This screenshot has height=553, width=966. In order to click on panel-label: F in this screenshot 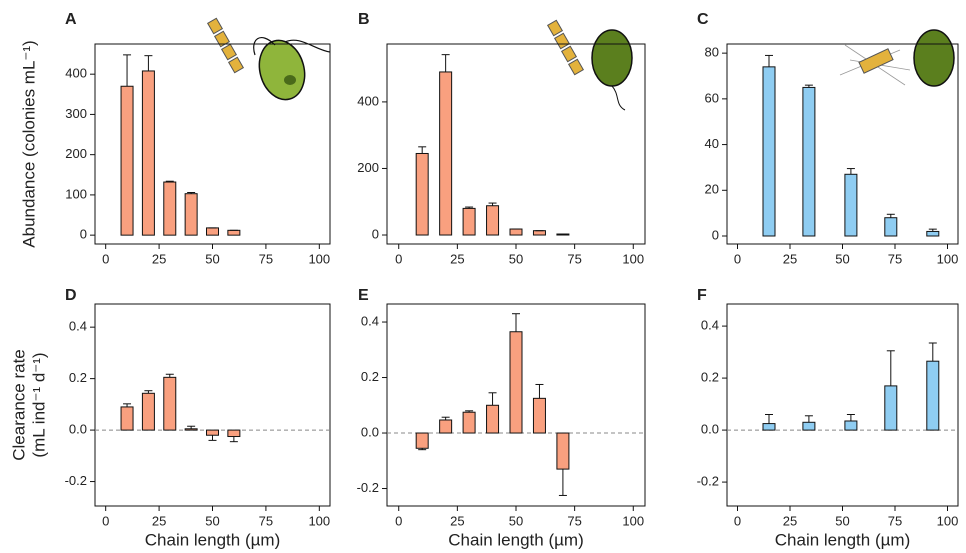, I will do `click(702, 295)`.